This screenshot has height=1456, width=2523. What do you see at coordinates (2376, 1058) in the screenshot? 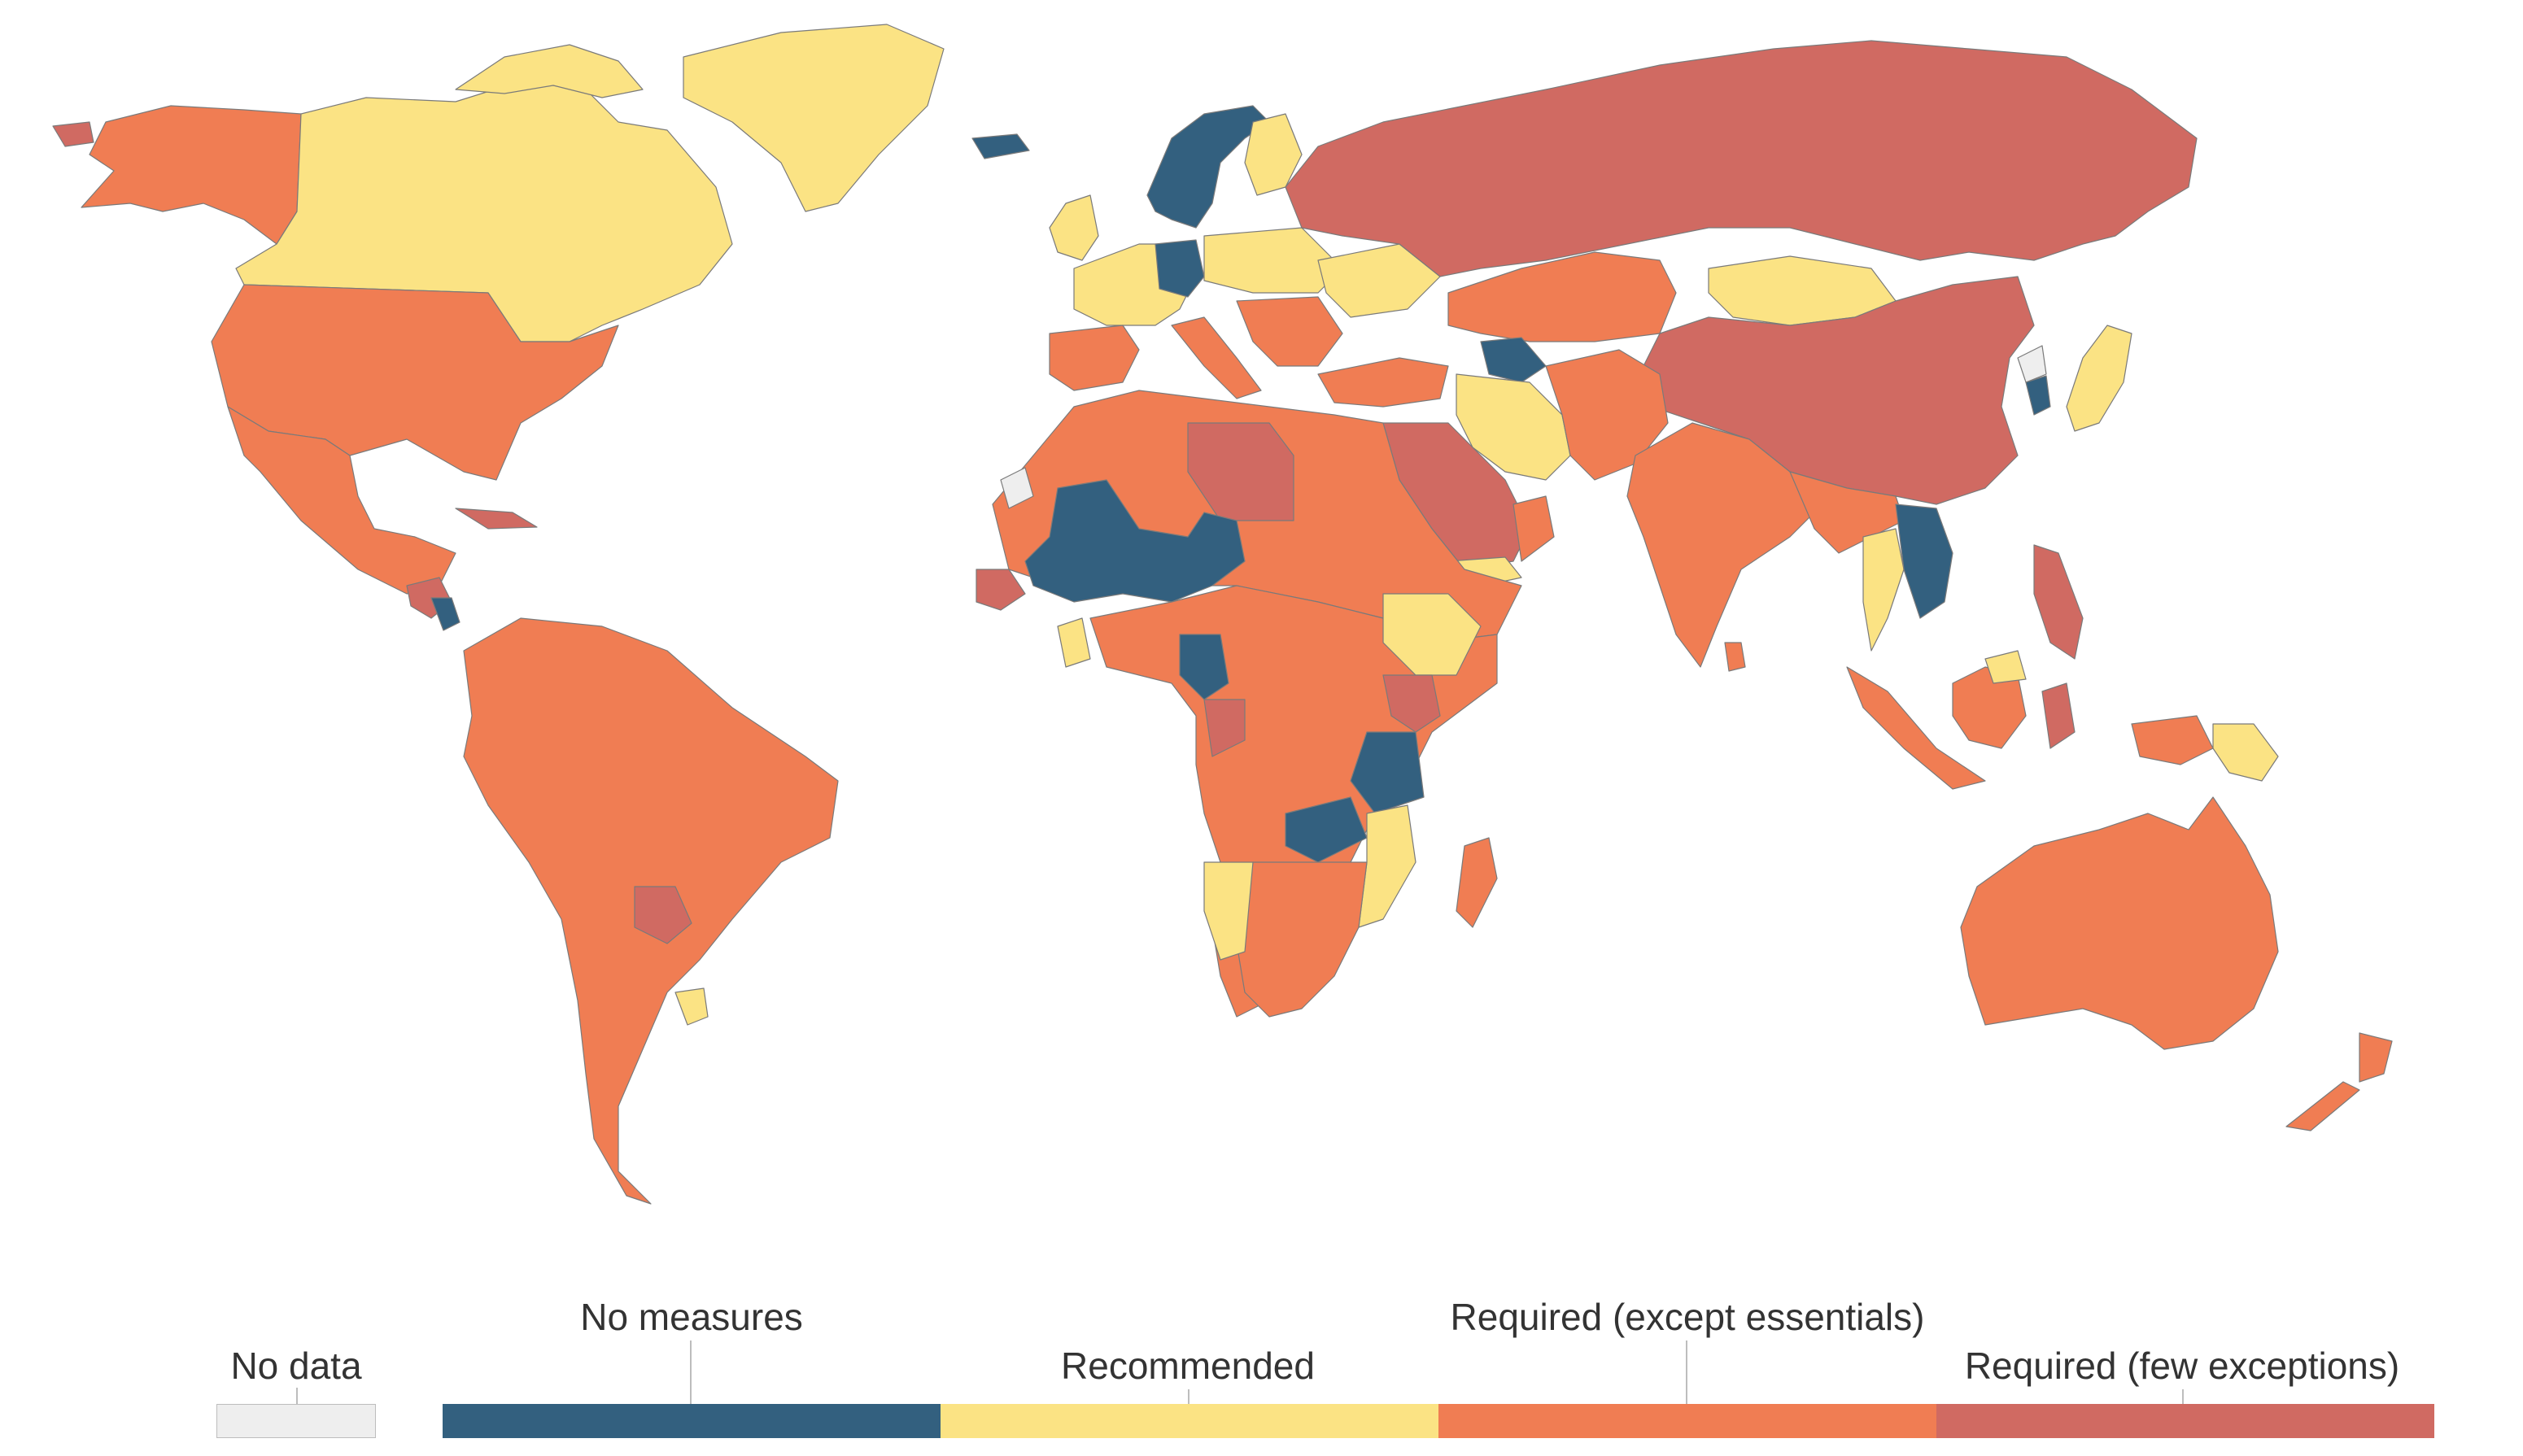
I see `region-new-zealand-n` at bounding box center [2376, 1058].